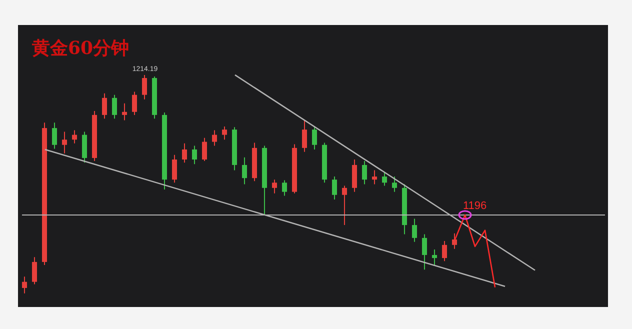  What do you see at coordinates (81, 48) in the screenshot?
I see `chart-title: 黄金60分钟` at bounding box center [81, 48].